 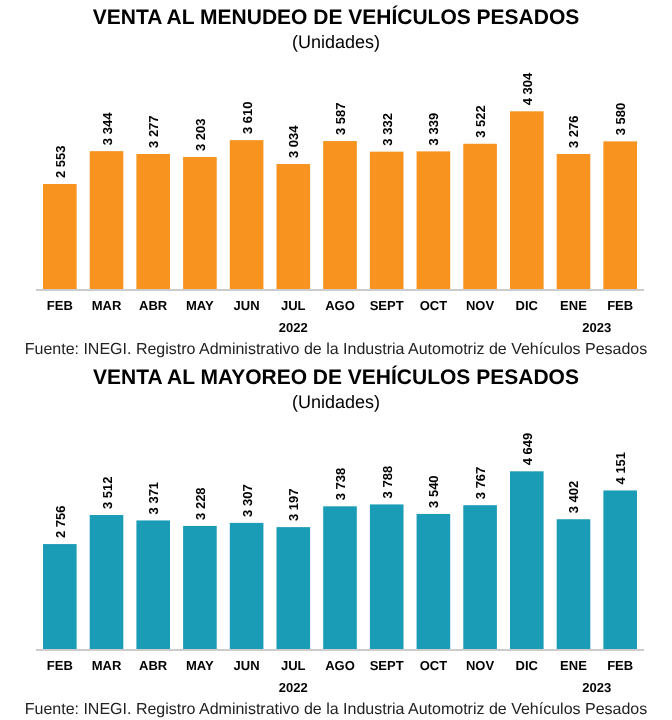 I want to click on chart-title: VENTA AL MAYOREO DE VEHÍCULOS PESADOS, so click(x=336, y=377).